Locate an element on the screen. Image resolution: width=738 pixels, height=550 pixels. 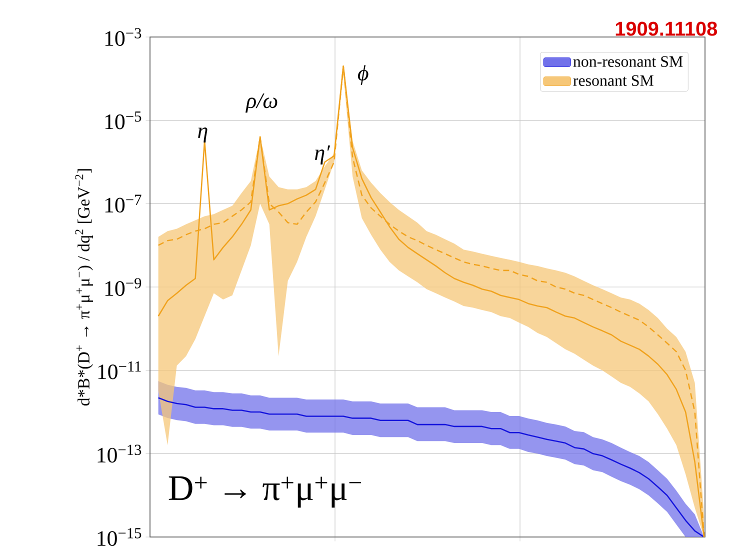
y-tick-label: 10$^{−5}$ is located at coordinates (123, 120).